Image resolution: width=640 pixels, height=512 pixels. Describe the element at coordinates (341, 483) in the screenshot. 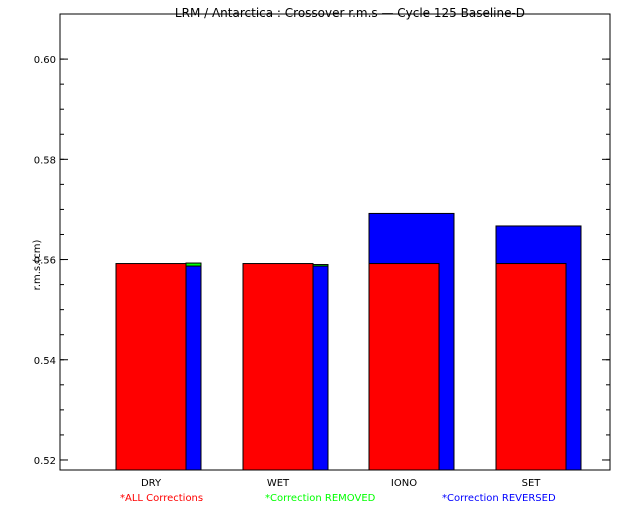

I see `x-axis: DRY WET IONO SET` at that location.